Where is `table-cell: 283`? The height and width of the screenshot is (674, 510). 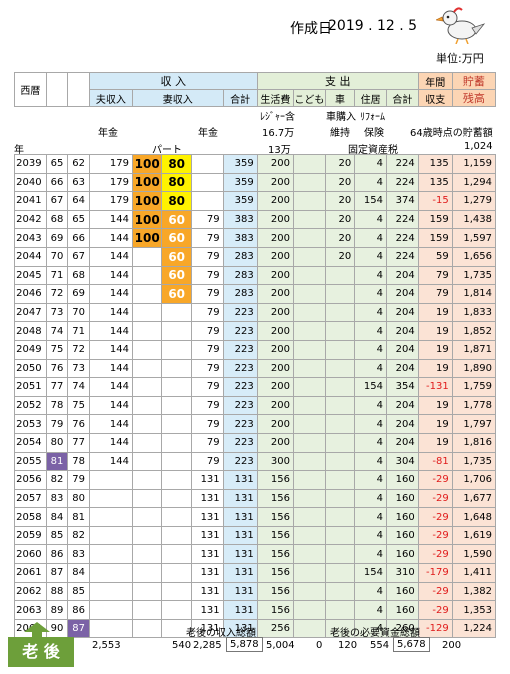
table-cell: 283 is located at coordinates (240, 256).